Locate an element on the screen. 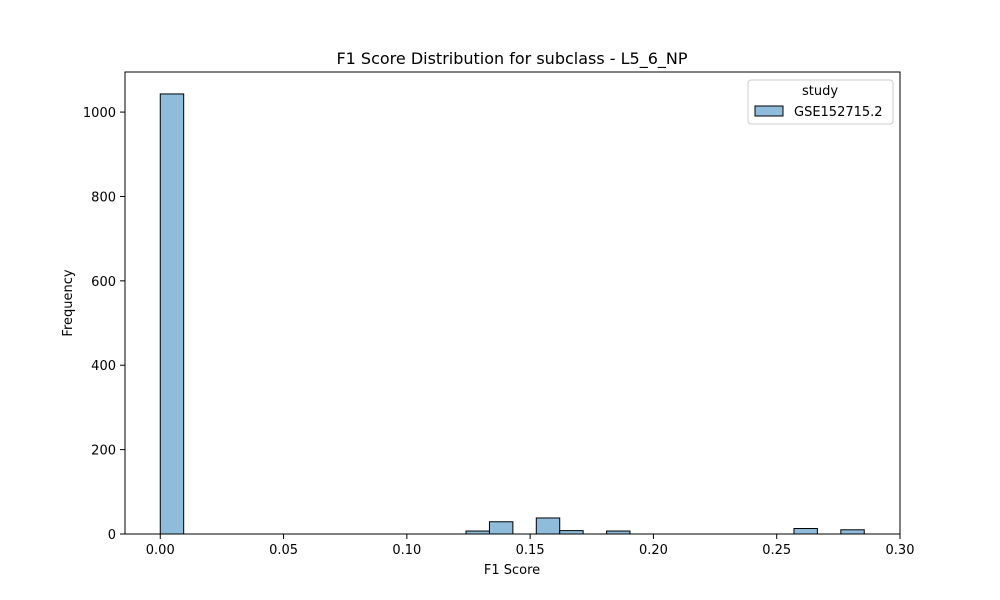 The image size is (1000, 600). x-tick-label: 0.00 is located at coordinates (160, 550).